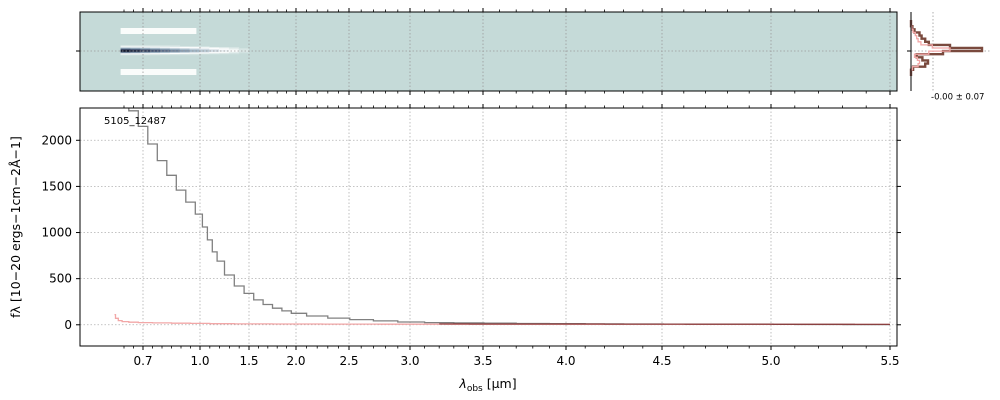 The image size is (1000, 400). I want to click on profile-lines, so click(946, 48).